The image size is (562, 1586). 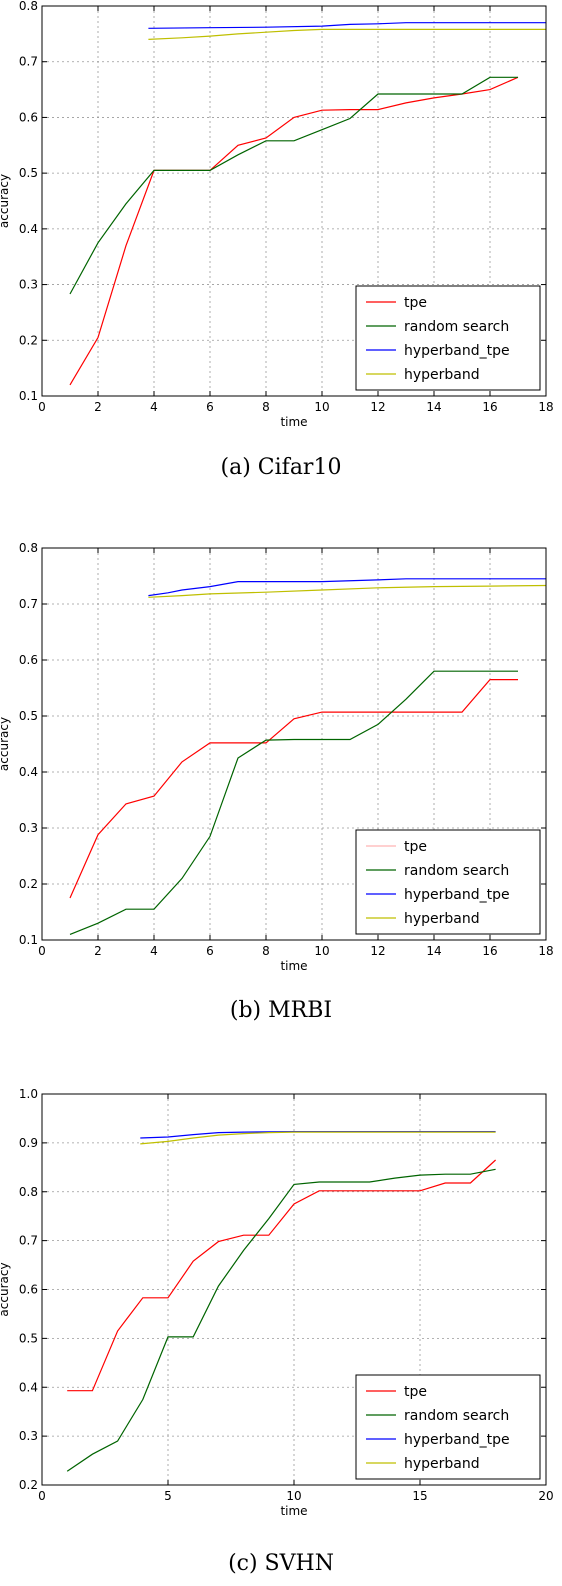 I want to click on chart-caption: (b) MRBI, so click(x=281, y=1010).